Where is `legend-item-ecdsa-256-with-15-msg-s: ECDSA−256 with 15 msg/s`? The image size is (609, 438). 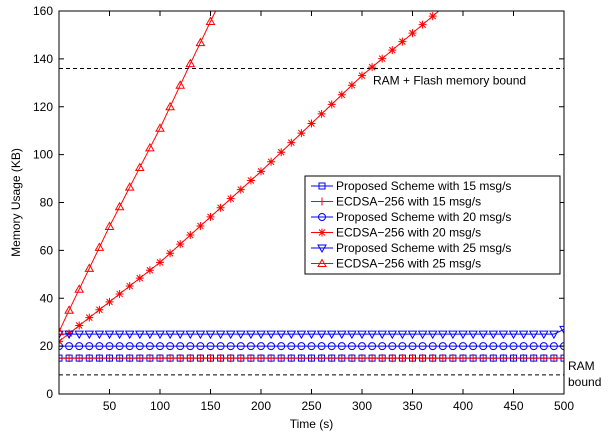
legend-item-ecdsa-256-with-15-msg-s: ECDSA−256 with 15 msg/s is located at coordinates (396, 202).